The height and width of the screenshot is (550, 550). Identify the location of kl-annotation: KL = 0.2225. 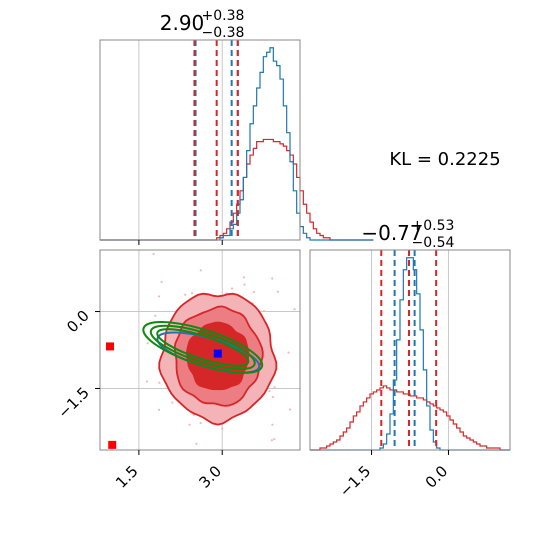
(444, 159).